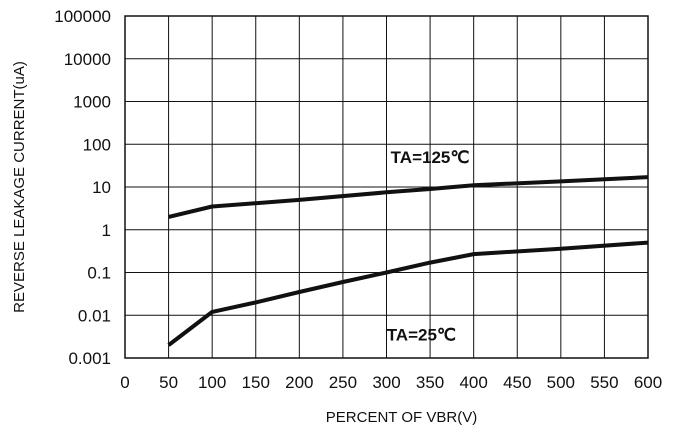 The width and height of the screenshot is (680, 432). I want to click on y-axis-label: REVERSE LEAKAGE CURRENT(uA), so click(19, 187).